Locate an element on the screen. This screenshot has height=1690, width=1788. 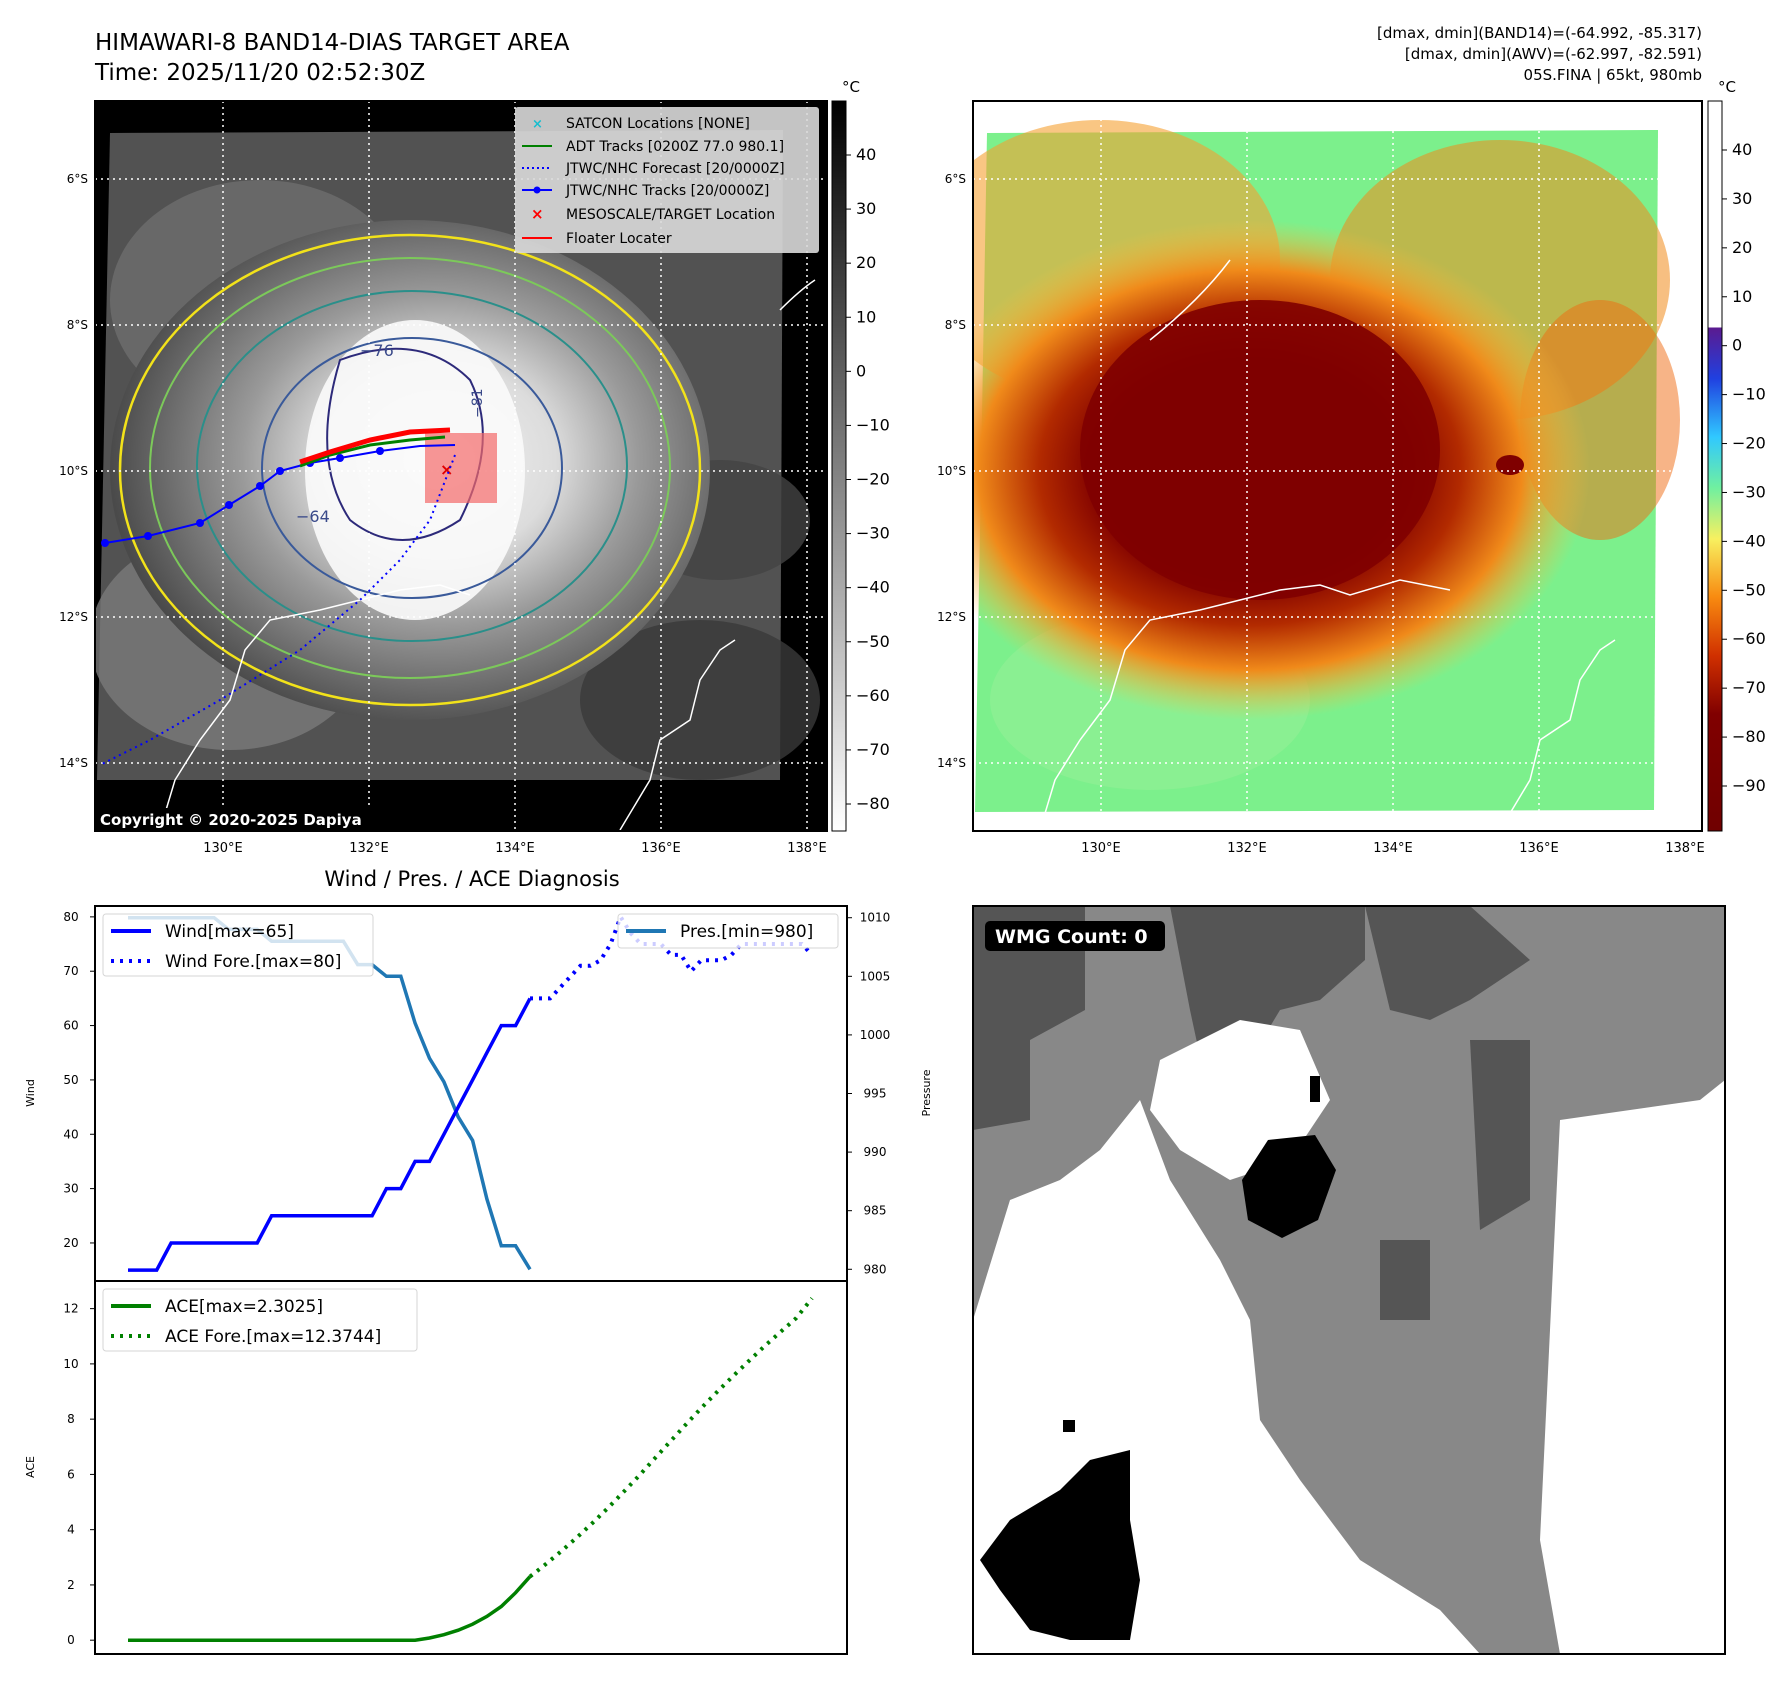
colorbar1-tick-label: 20 is located at coordinates (866, 262).